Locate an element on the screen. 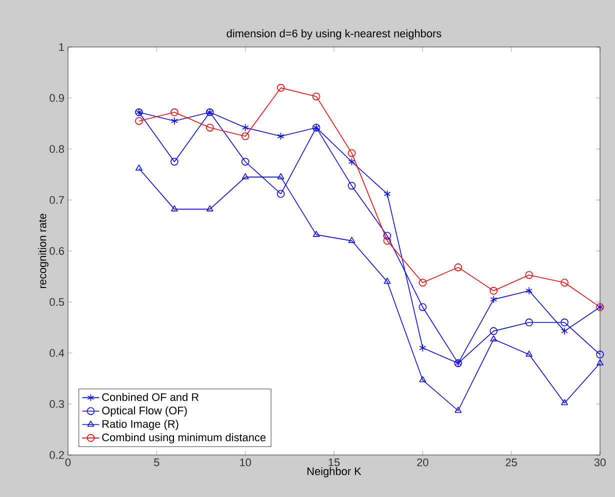  y-tick-label: 0.3 is located at coordinates (57, 404).